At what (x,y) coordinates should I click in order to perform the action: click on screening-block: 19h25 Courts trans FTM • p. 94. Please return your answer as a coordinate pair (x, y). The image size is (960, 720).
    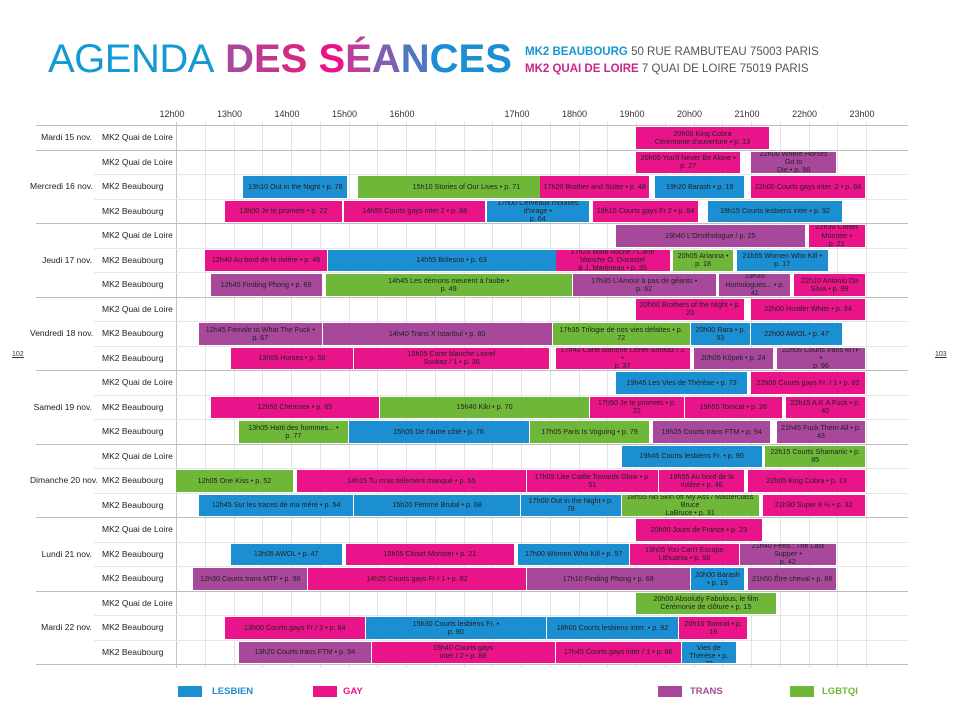
    Looking at the image, I should click on (712, 432).